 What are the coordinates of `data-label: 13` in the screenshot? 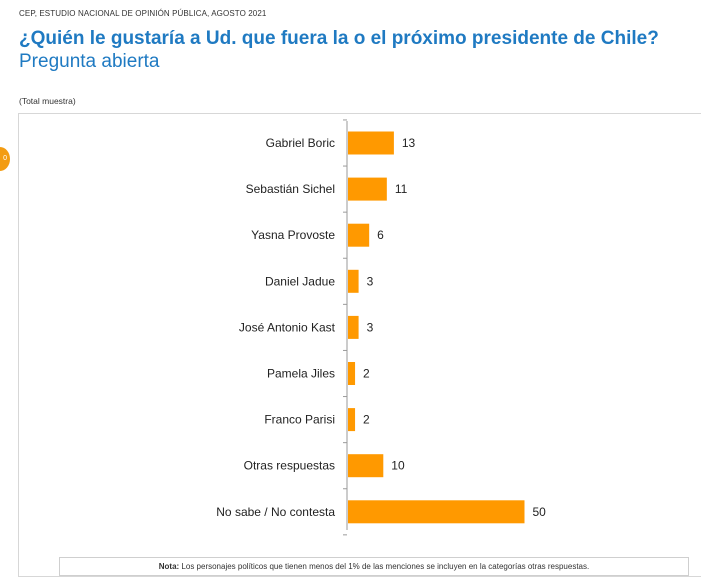 It's located at (409, 143).